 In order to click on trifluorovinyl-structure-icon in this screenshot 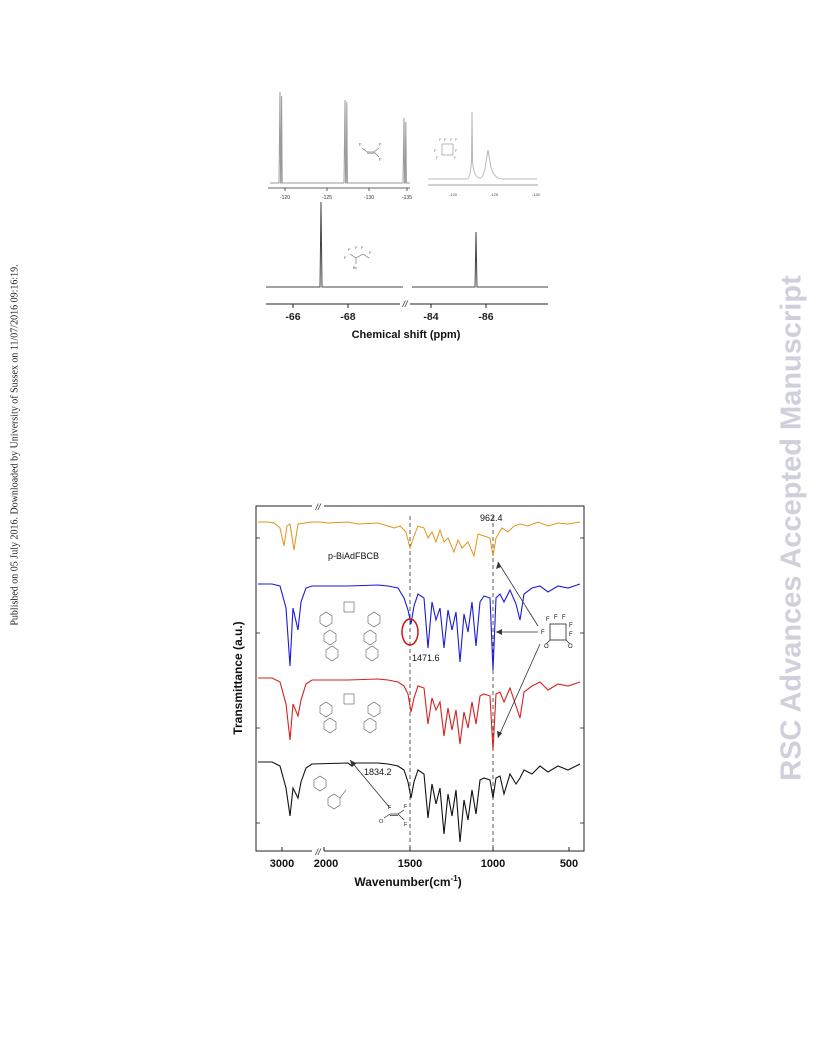, I will do `click(370, 152)`.